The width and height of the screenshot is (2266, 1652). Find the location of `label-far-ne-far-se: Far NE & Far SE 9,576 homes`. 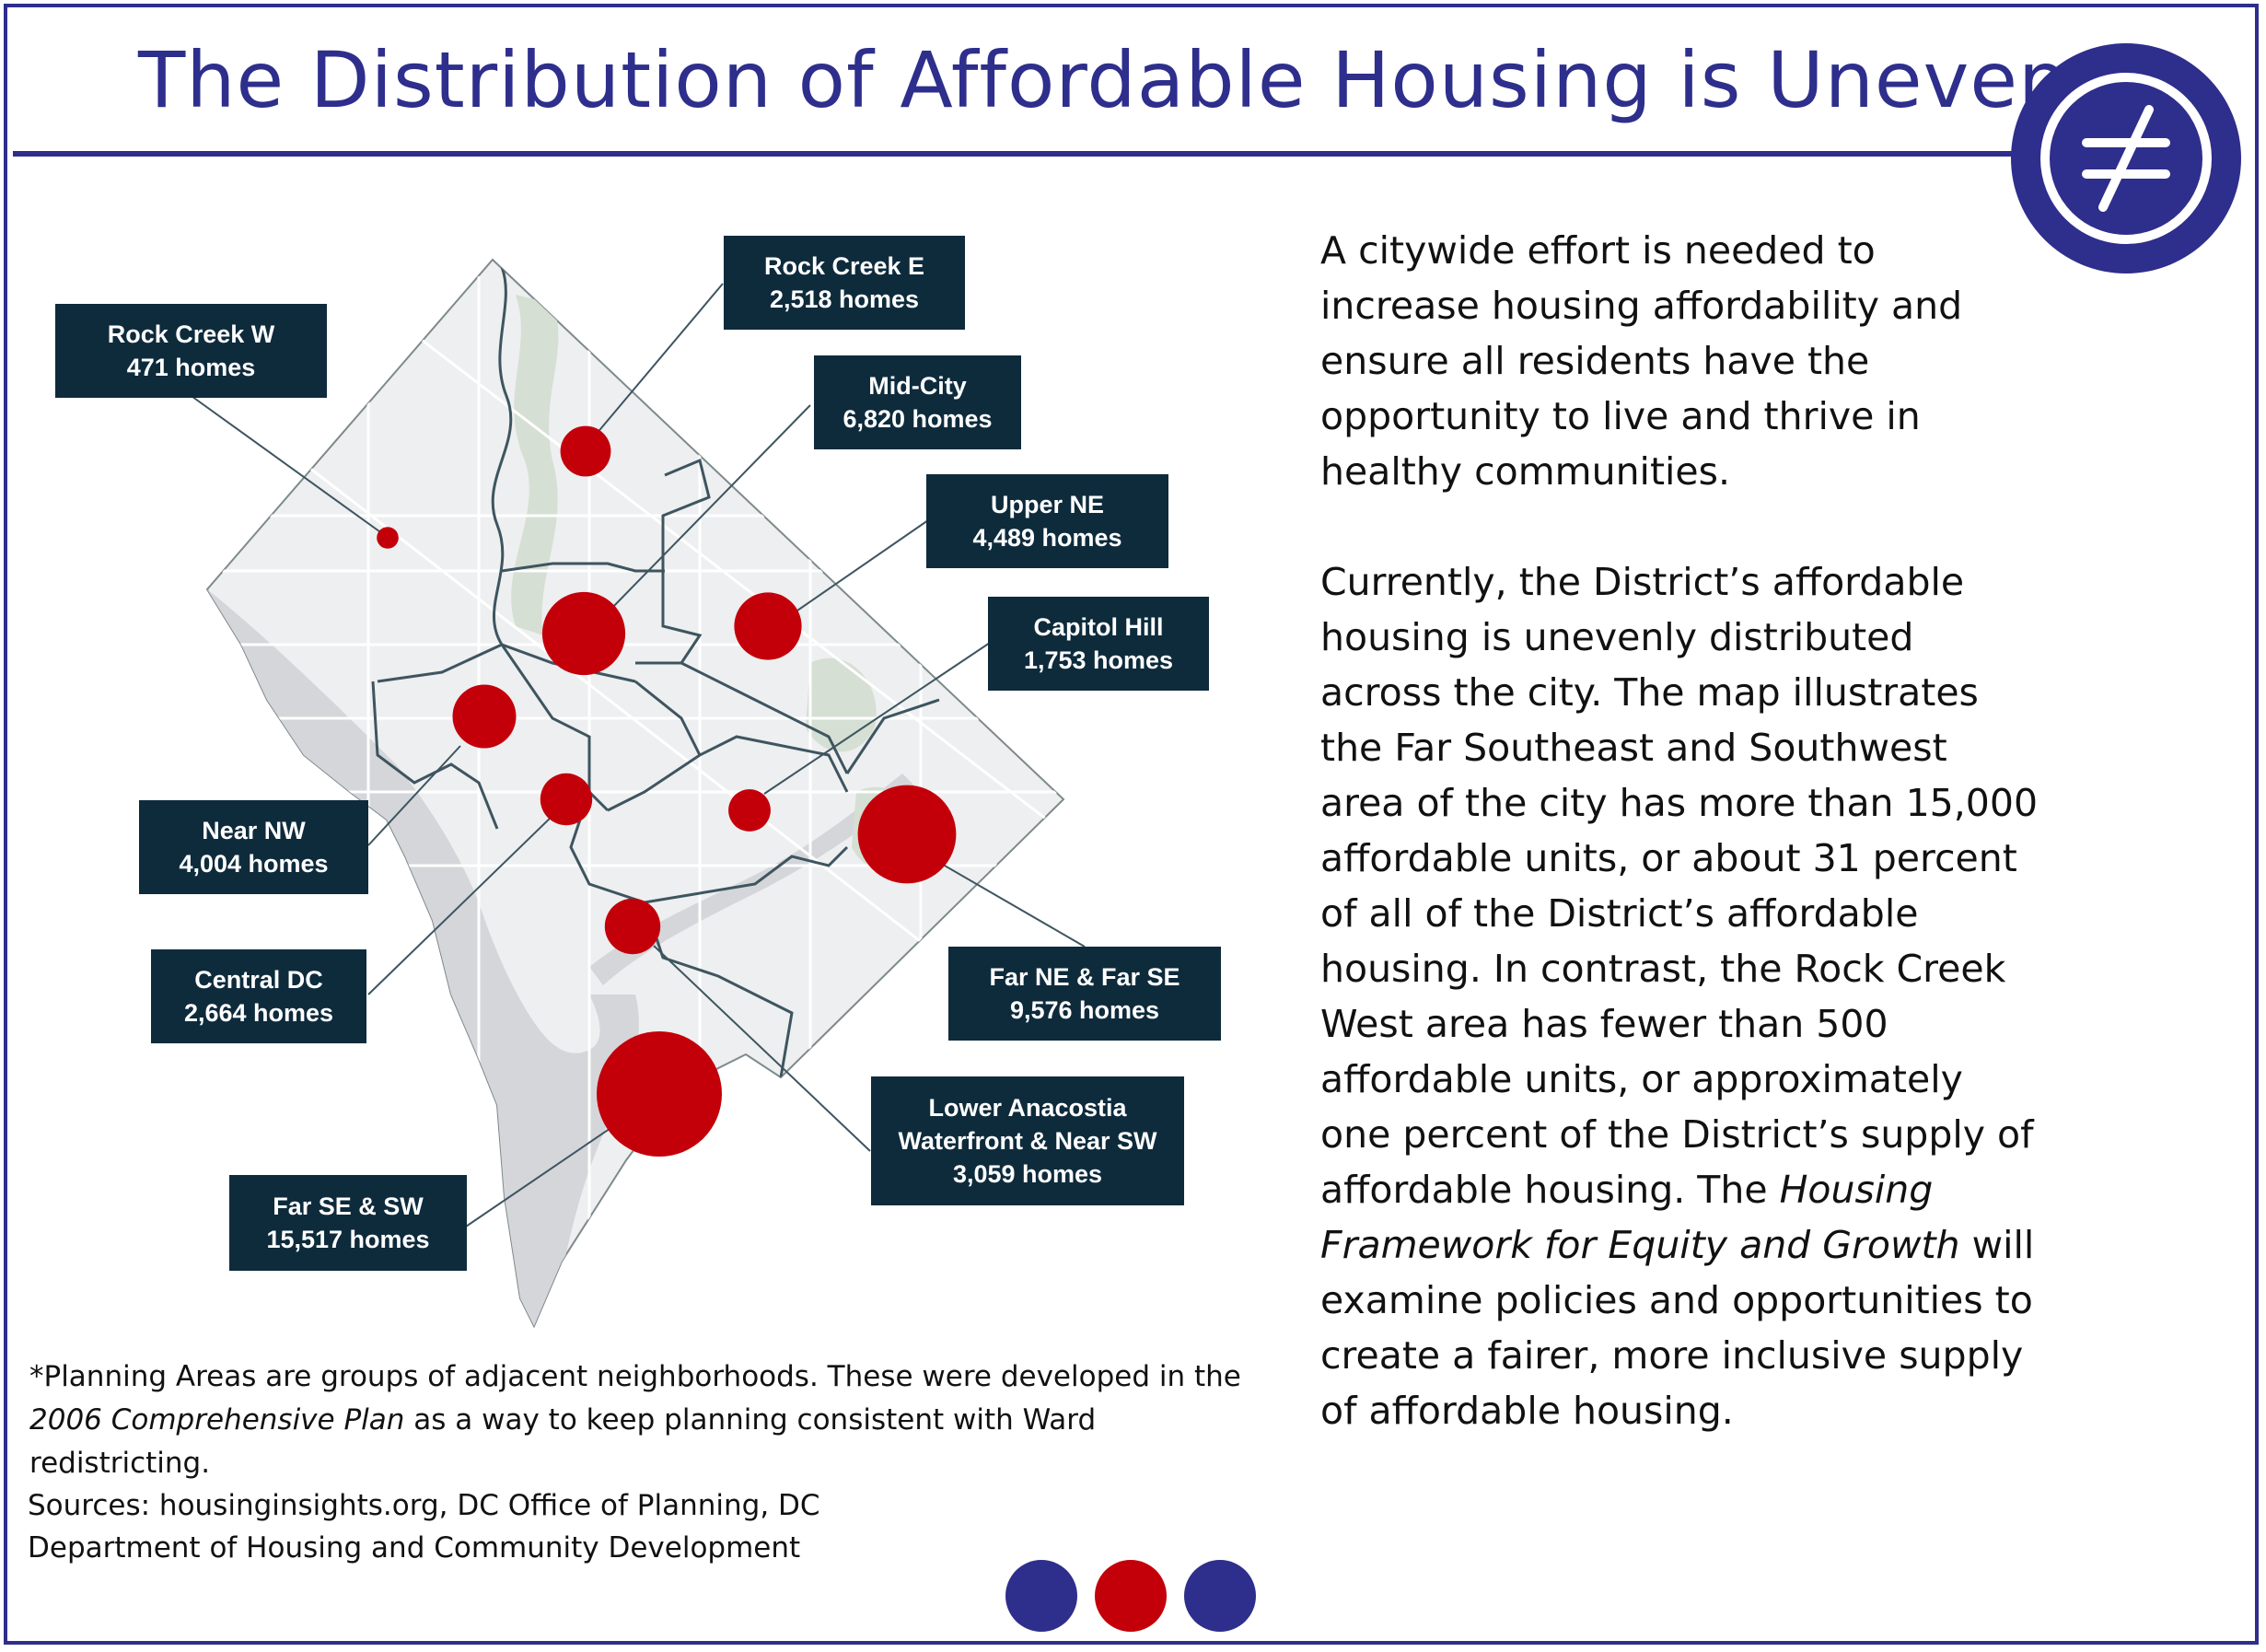

label-far-ne-far-se: Far NE & Far SE 9,576 homes is located at coordinates (1084, 994).